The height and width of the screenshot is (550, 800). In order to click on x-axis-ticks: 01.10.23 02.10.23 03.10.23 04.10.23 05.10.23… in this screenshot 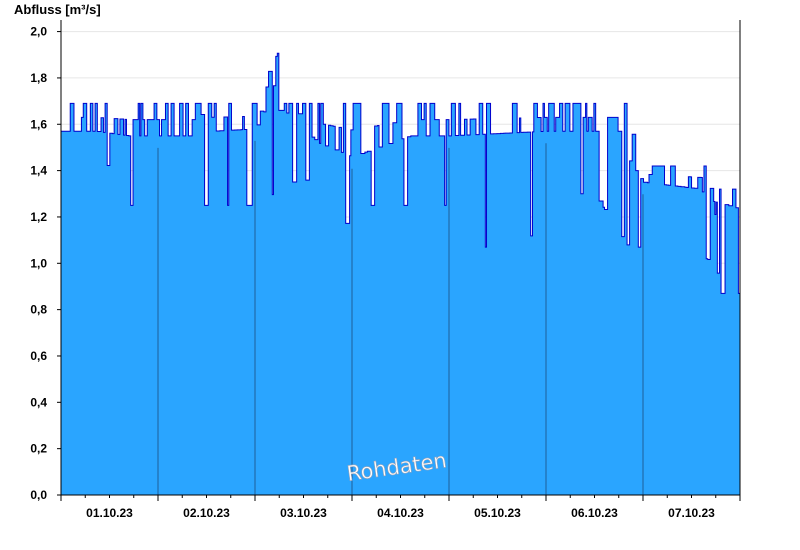, I will do `click(400, 507)`.